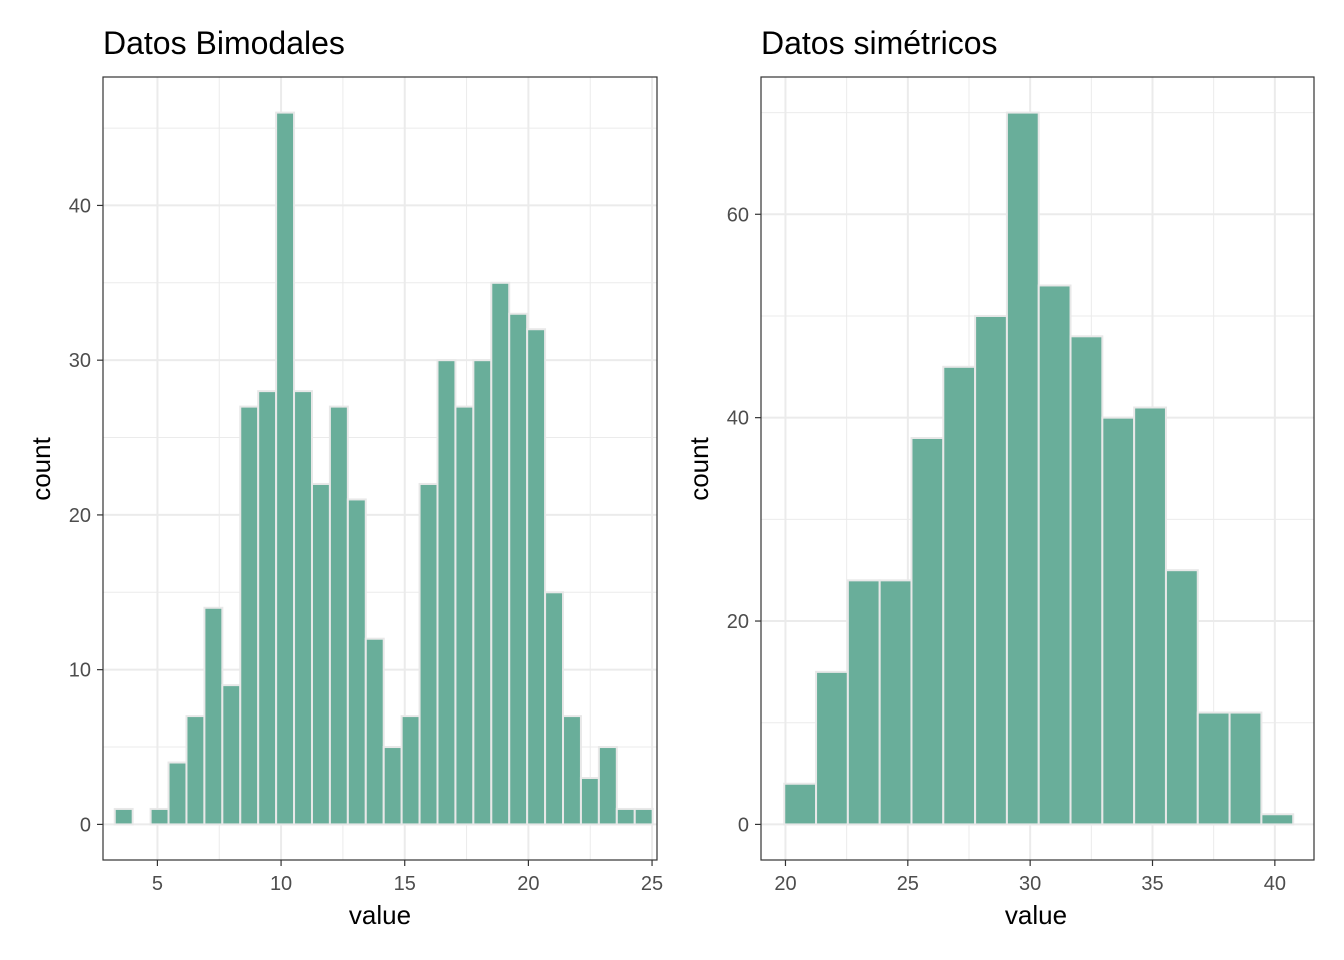 The height and width of the screenshot is (960, 1344). I want to click on plot-title: Datos simétricos, so click(879, 43).